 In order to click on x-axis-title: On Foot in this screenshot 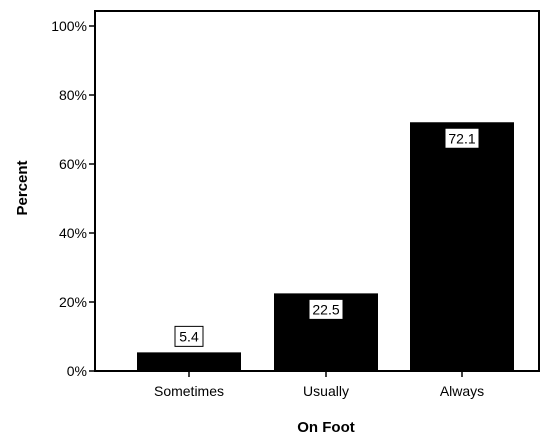, I will do `click(325, 427)`.